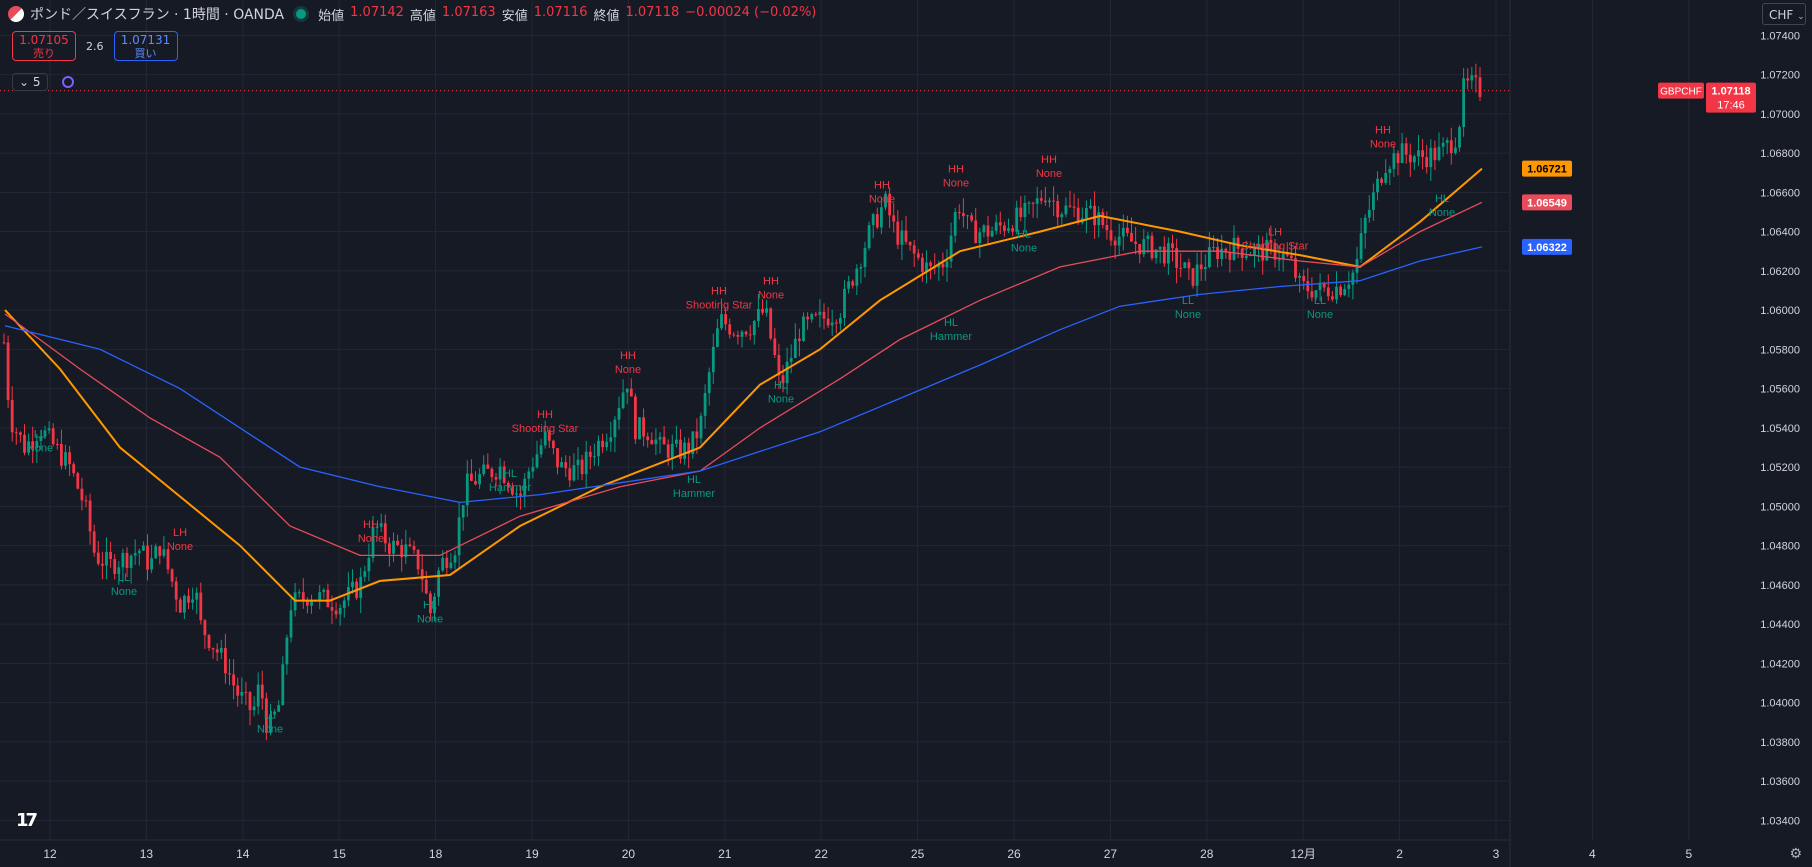 The image size is (1812, 867). Describe the element at coordinates (822, 854) in the screenshot. I see `x-tick-label: 22` at that location.